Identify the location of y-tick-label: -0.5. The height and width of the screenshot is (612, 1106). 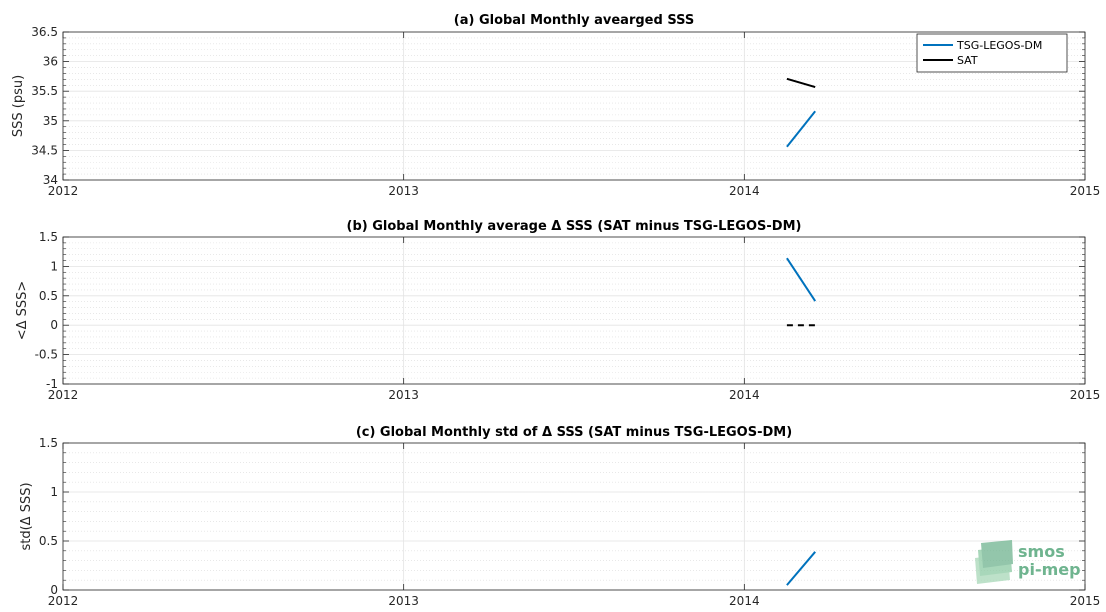
(46, 355).